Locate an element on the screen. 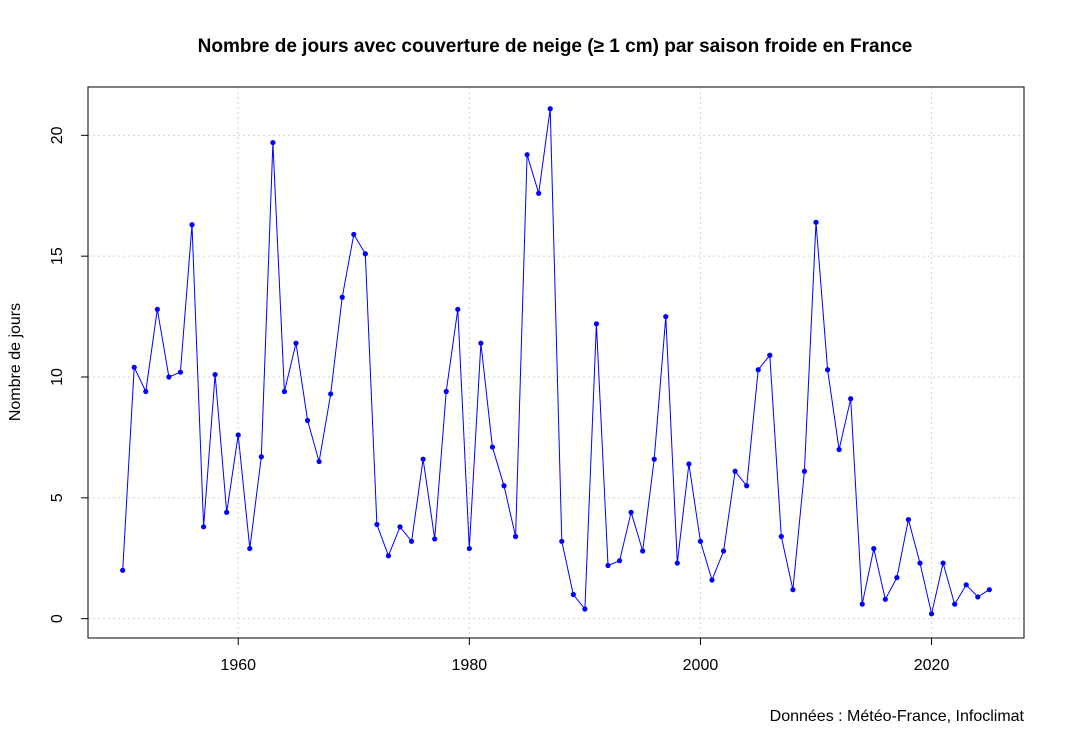 This screenshot has width=1070, height=748. y-tick-label: 20 is located at coordinates (57, 135).